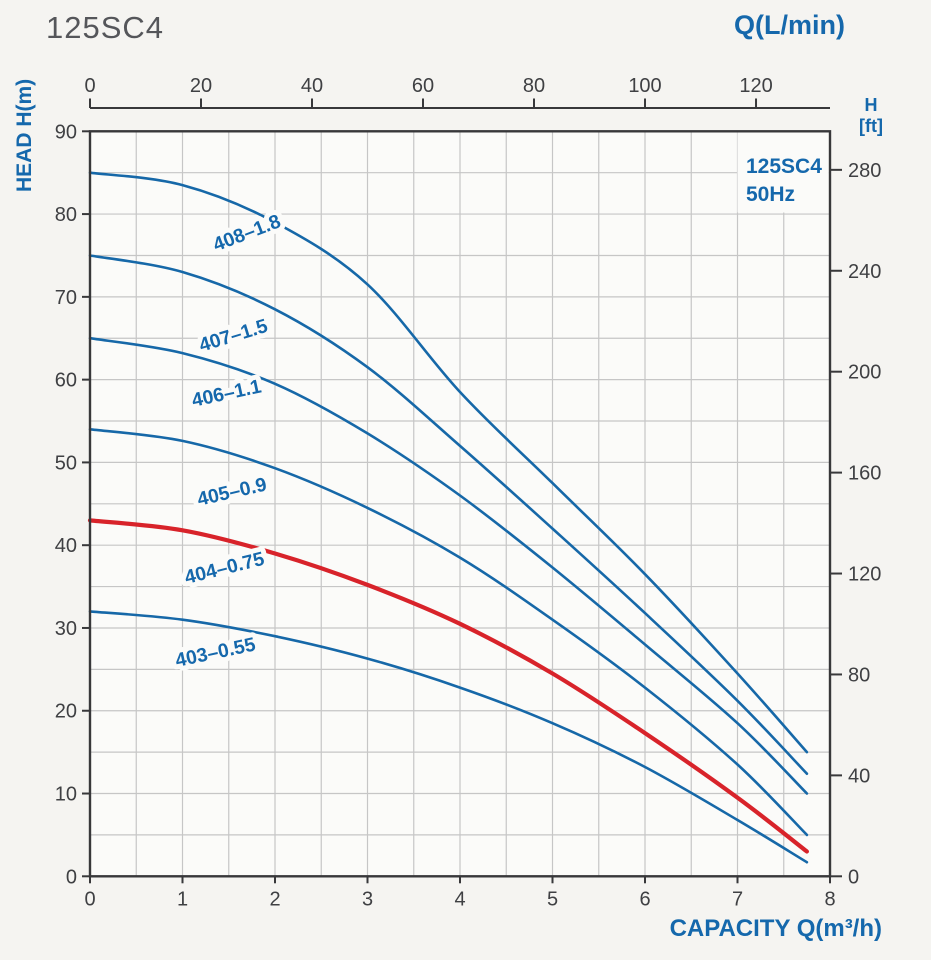  Describe the element at coordinates (274, 899) in the screenshot. I see `bottom-axis-tick-label: 2` at that location.